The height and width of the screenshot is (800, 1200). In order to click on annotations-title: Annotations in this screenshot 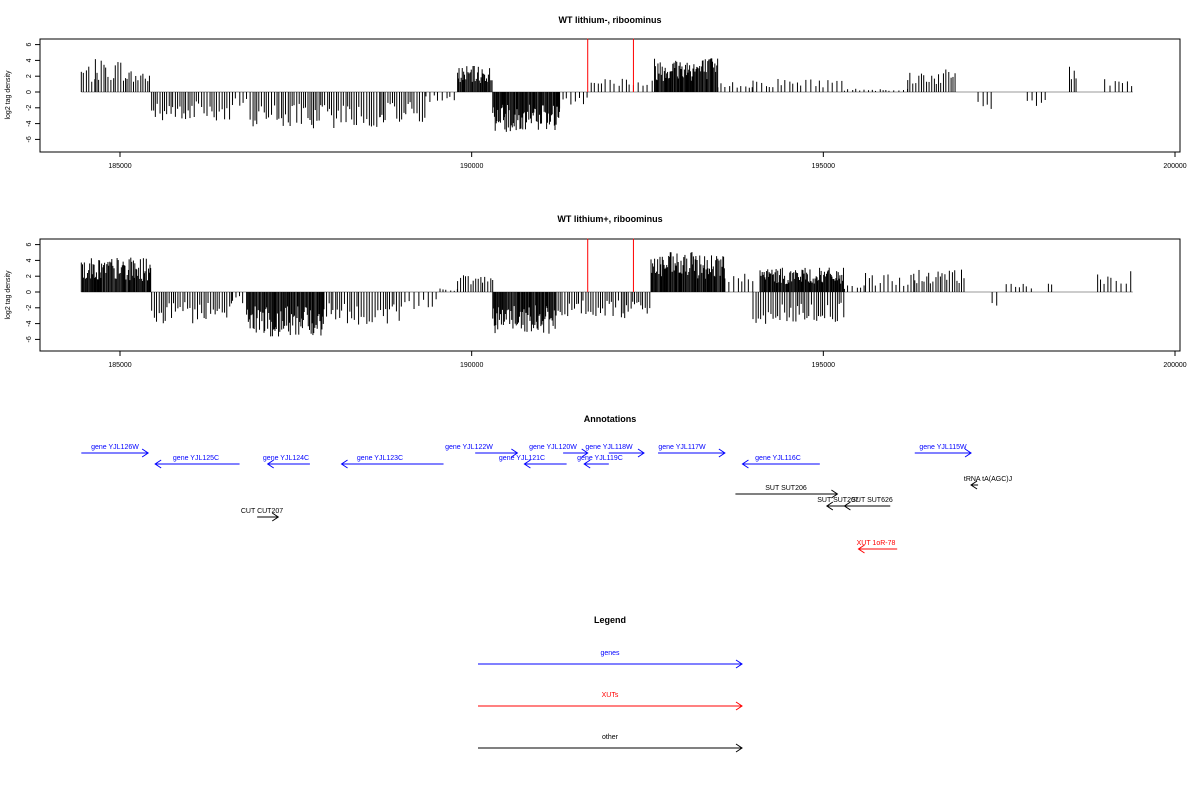, I will do `click(610, 419)`.